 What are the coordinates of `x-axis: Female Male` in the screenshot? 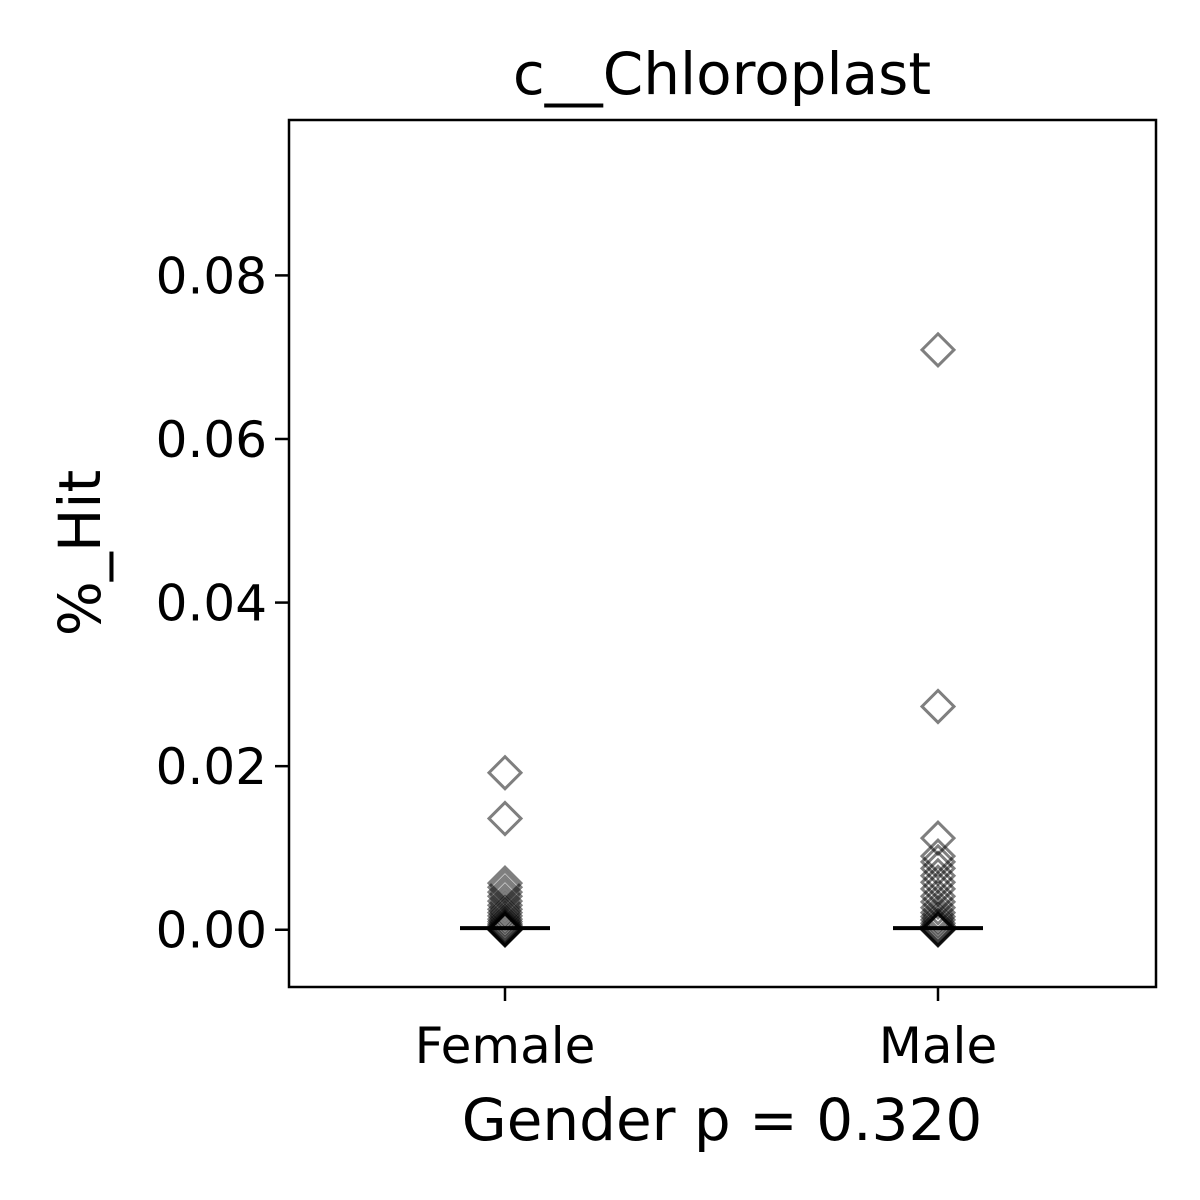 It's located at (706, 1031).